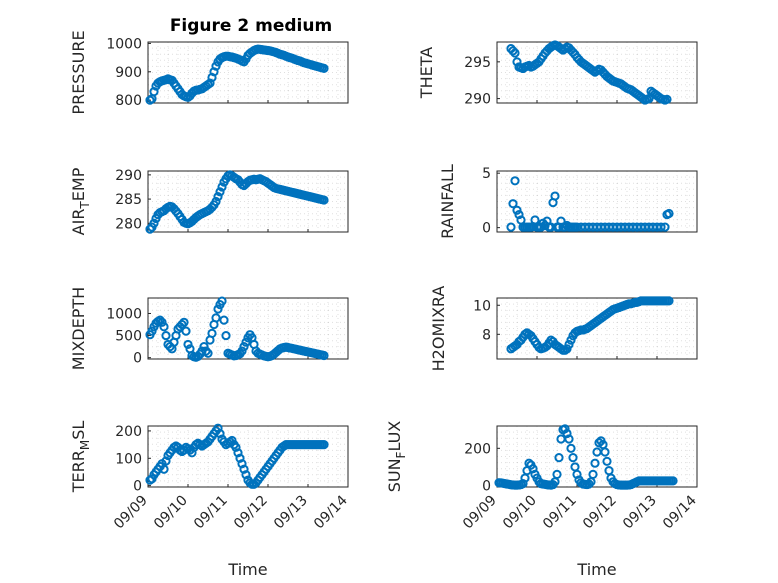  What do you see at coordinates (128, 73) in the screenshot?
I see `y-tick-label: 900` at bounding box center [128, 73].